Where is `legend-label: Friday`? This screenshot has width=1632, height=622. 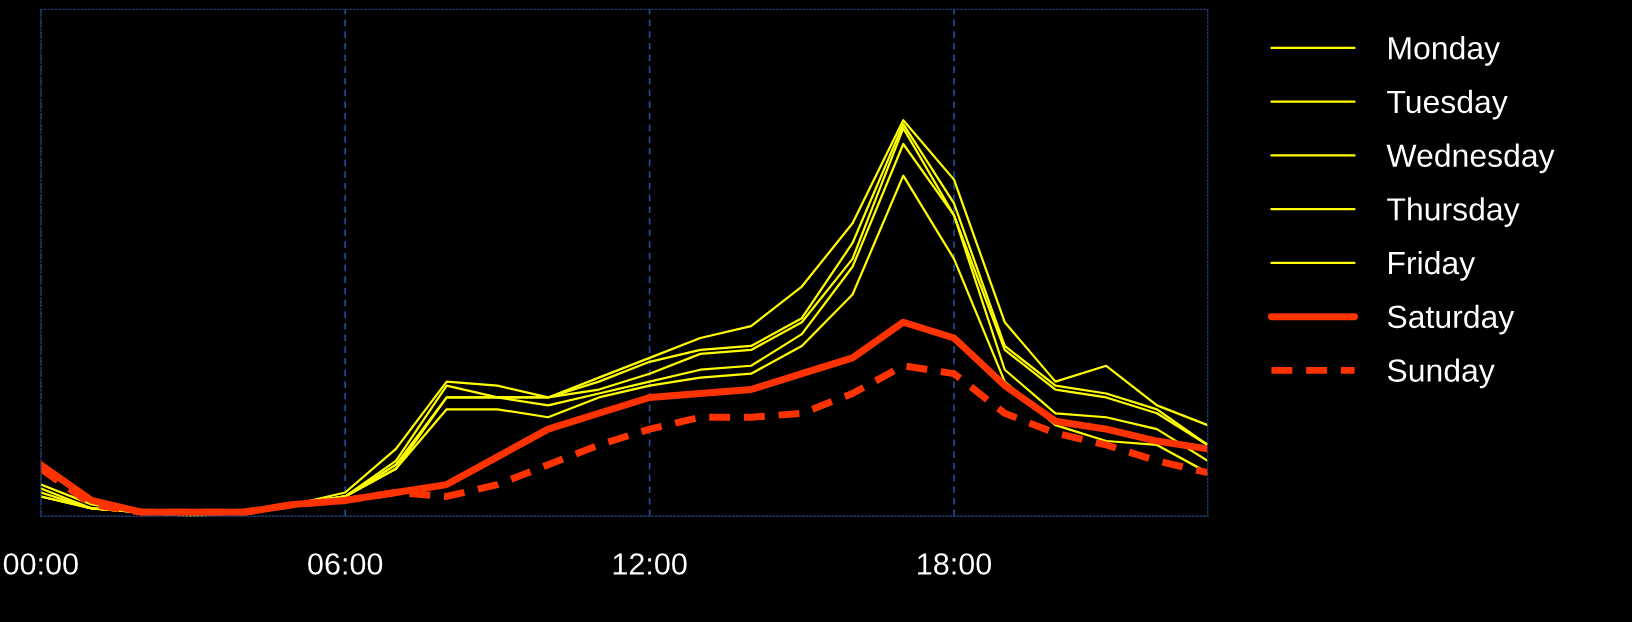
legend-label: Friday is located at coordinates (1432, 265).